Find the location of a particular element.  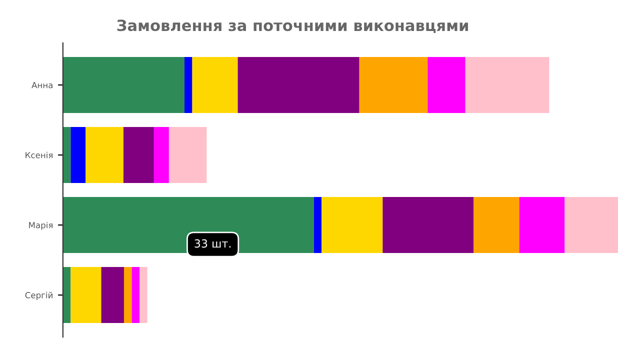

annotation: 33 шт. is located at coordinates (212, 243).